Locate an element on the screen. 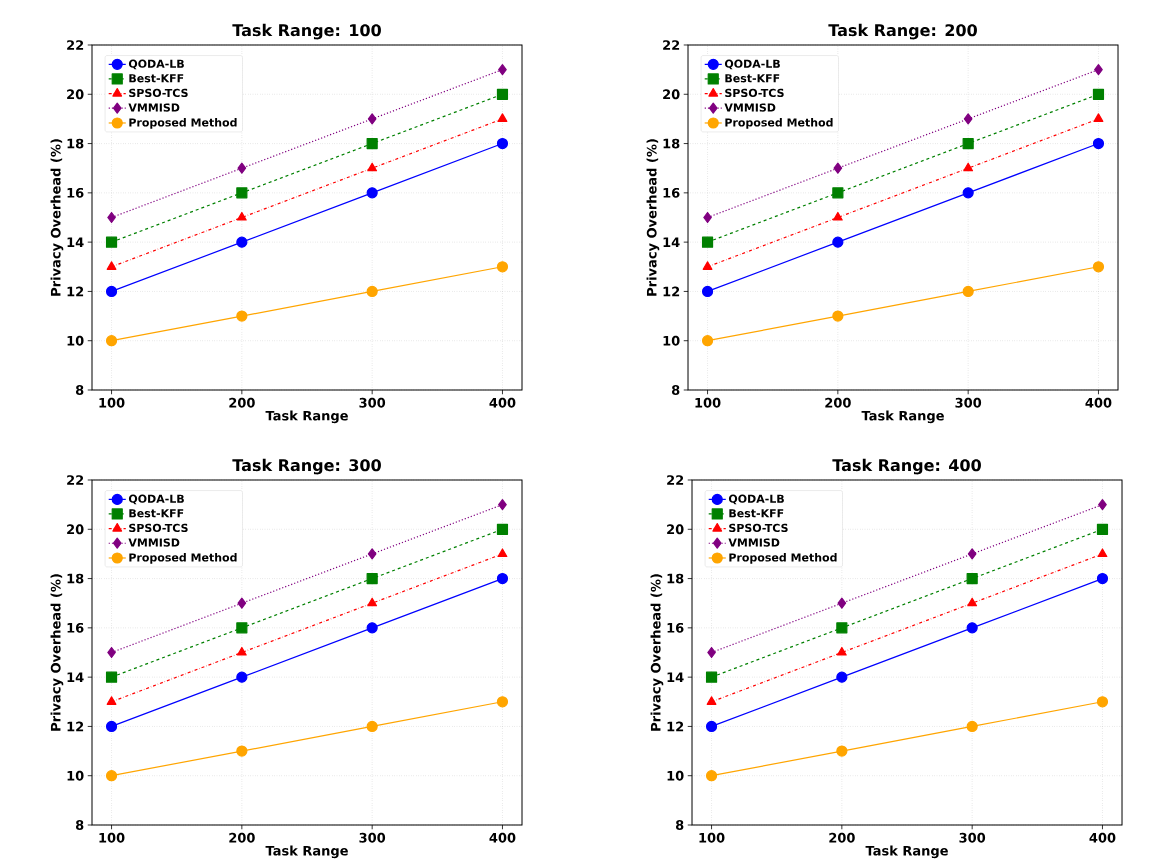 The image size is (1174, 865). y-tick-label: 22 is located at coordinates (675, 480).